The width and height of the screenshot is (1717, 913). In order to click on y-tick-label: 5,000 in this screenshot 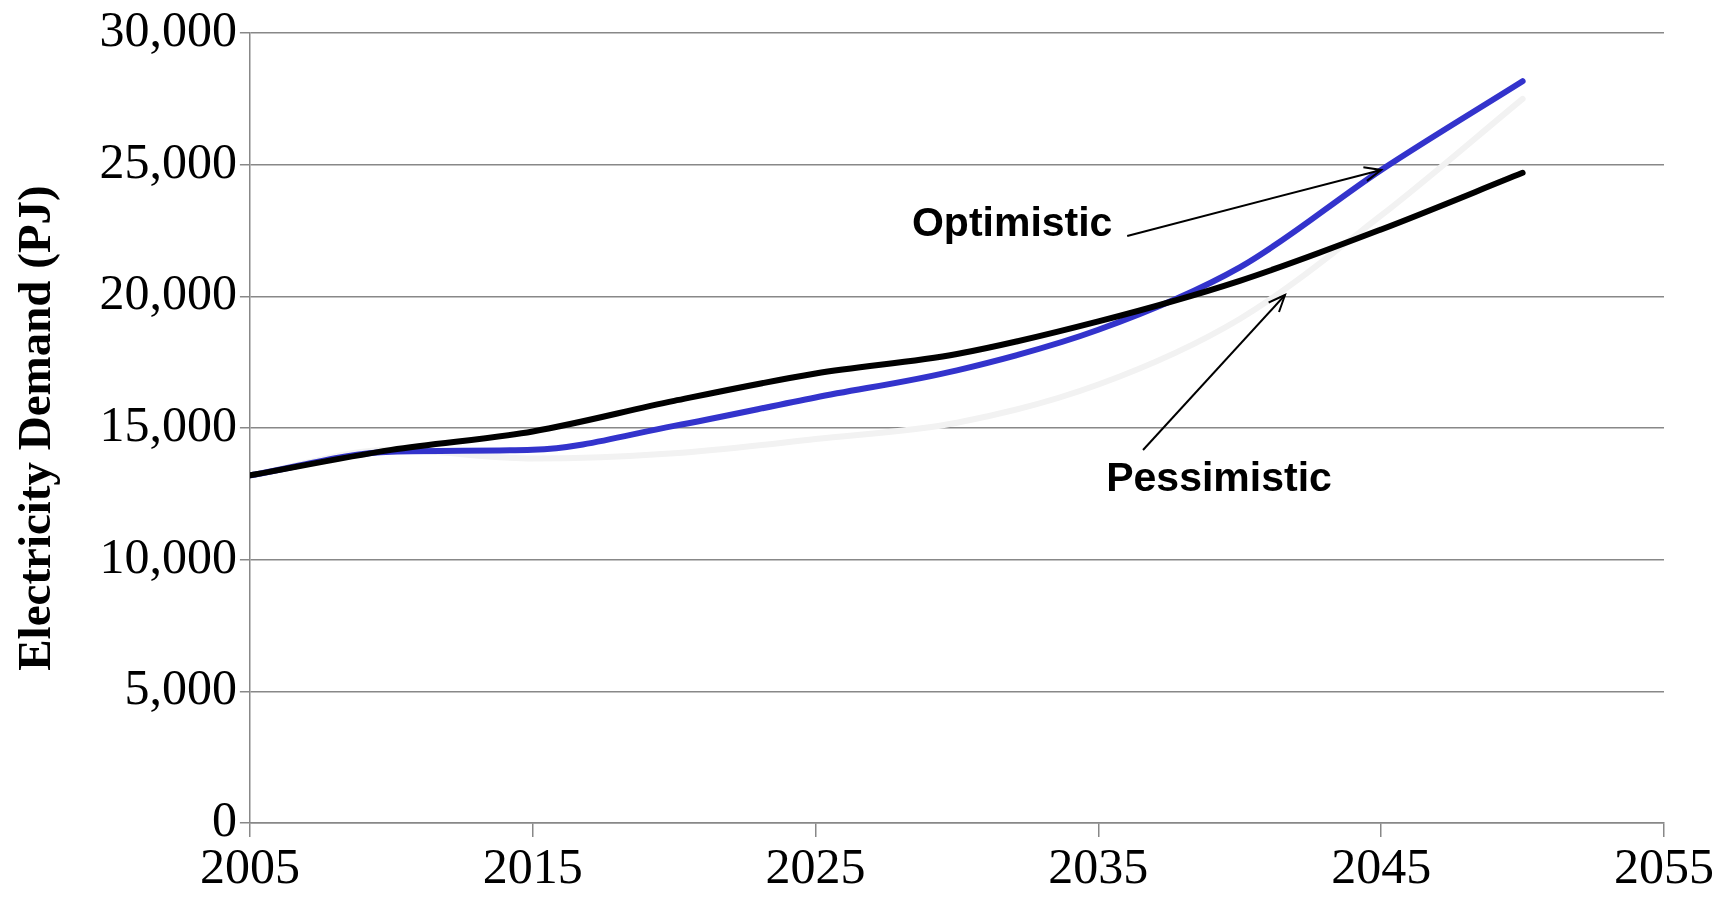, I will do `click(180, 687)`.